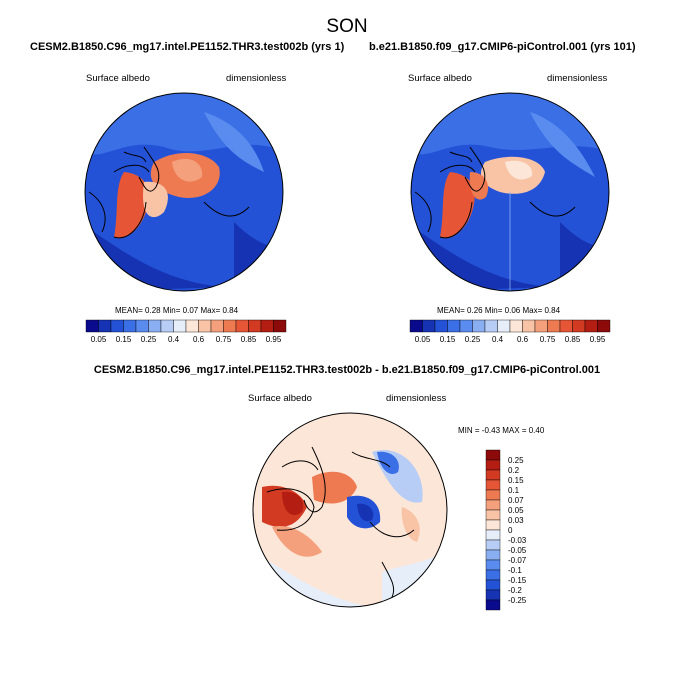 Image resolution: width=694 pixels, height=694 pixels. I want to click on colorbar-tick-label: 0.95, so click(274, 339).